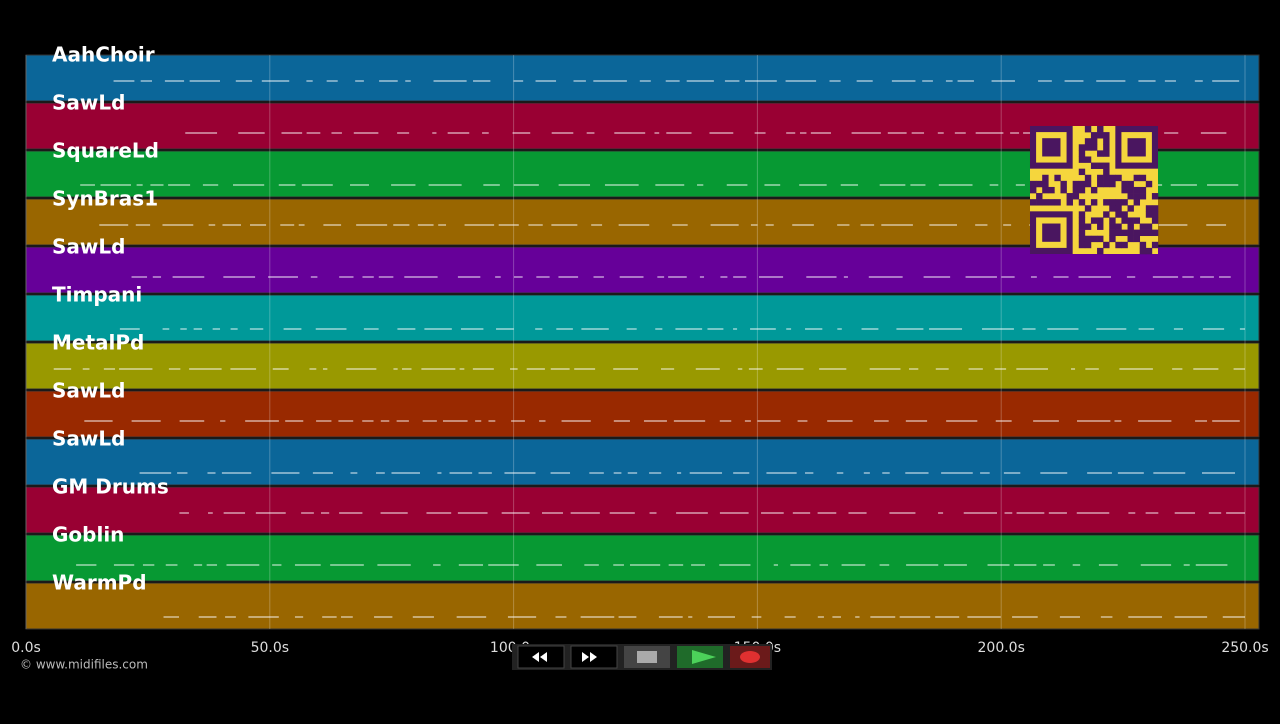 Image resolution: width=1280 pixels, height=724 pixels. I want to click on copyright: © www.midifiles.com, so click(84, 665).